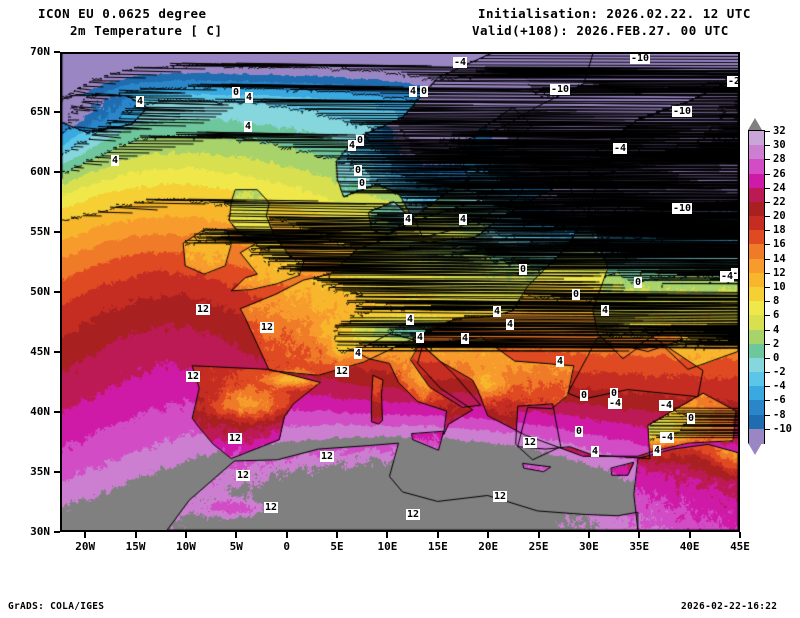 This screenshot has height=618, width=800. What do you see at coordinates (779, 414) in the screenshot?
I see `colorbar-tick-label: -8` at bounding box center [779, 414].